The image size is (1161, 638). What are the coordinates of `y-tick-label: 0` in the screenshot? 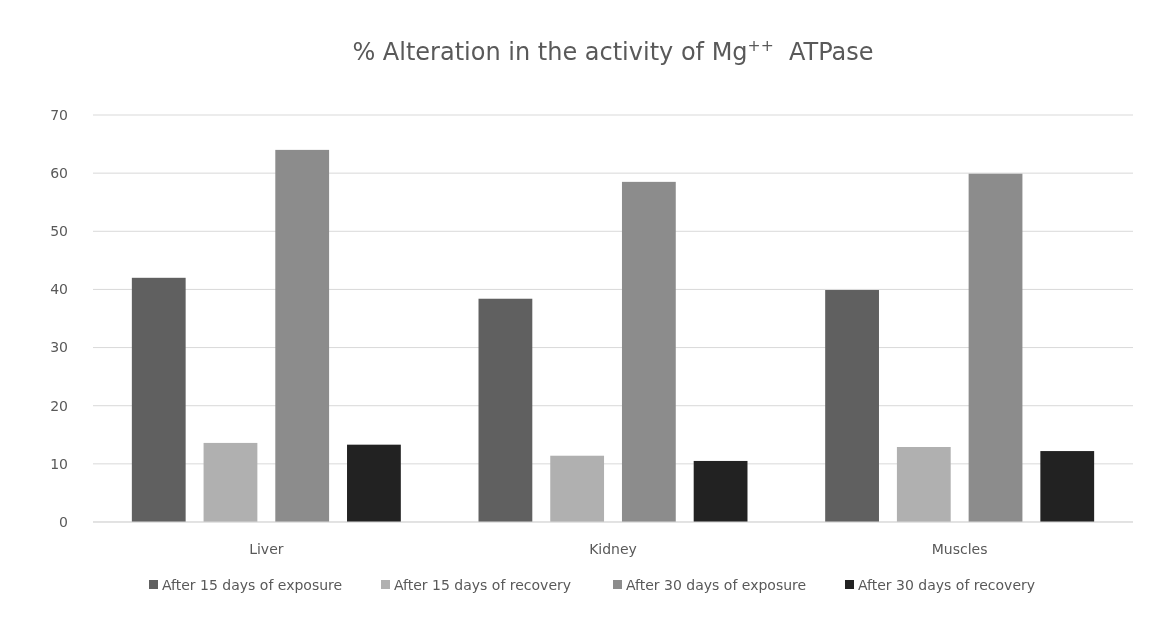 It's located at (63, 521).